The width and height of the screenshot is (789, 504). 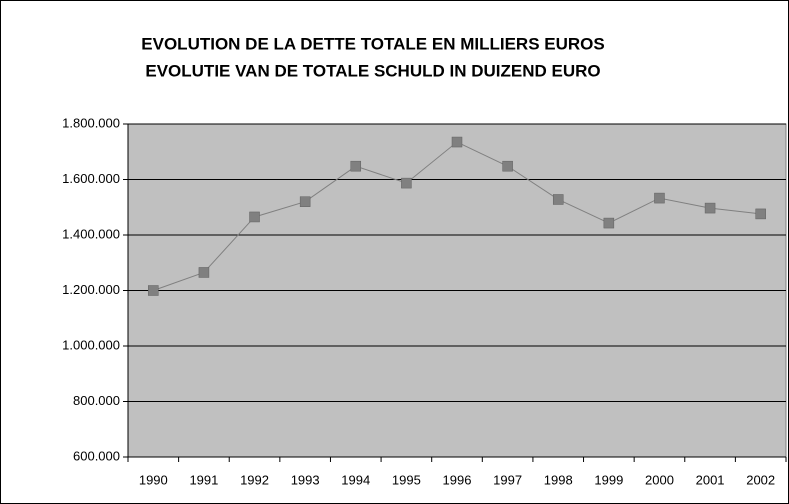 What do you see at coordinates (355, 479) in the screenshot?
I see `x-tick-label: 1994` at bounding box center [355, 479].